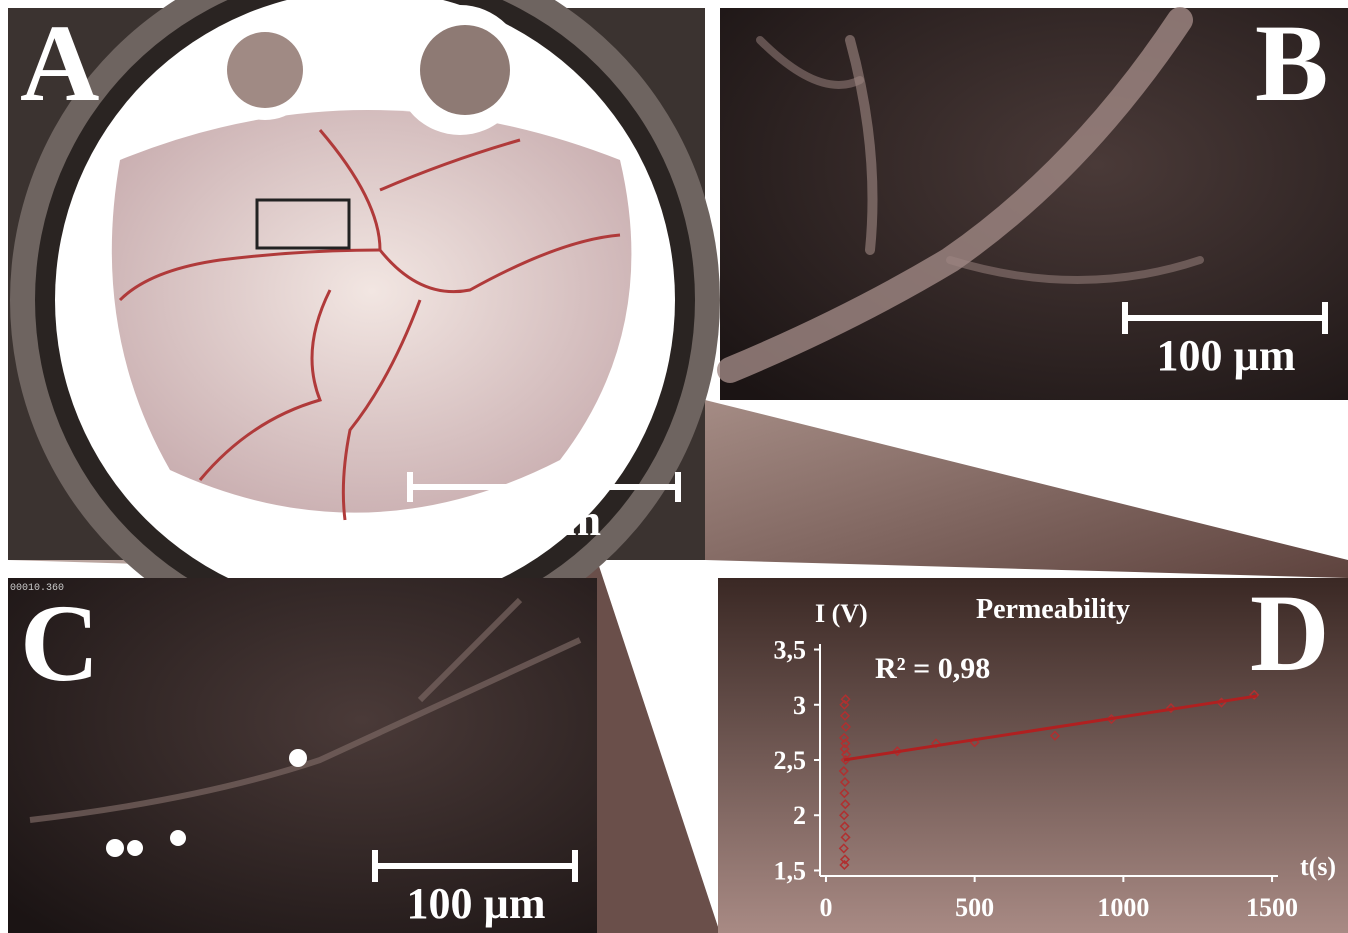 The height and width of the screenshot is (933, 1348). Describe the element at coordinates (790, 650) in the screenshot. I see `y-tick-label: 3,5` at that location.